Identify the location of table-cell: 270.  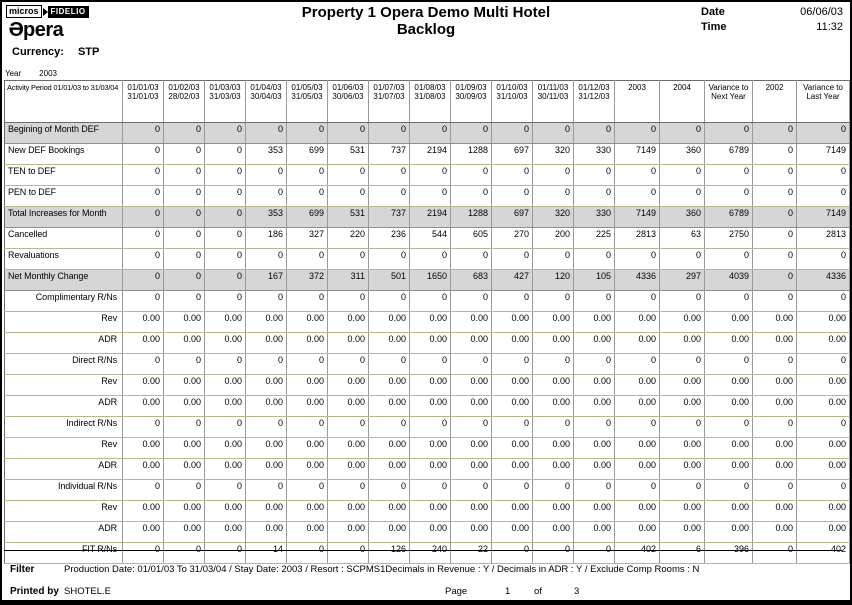
(512, 238).